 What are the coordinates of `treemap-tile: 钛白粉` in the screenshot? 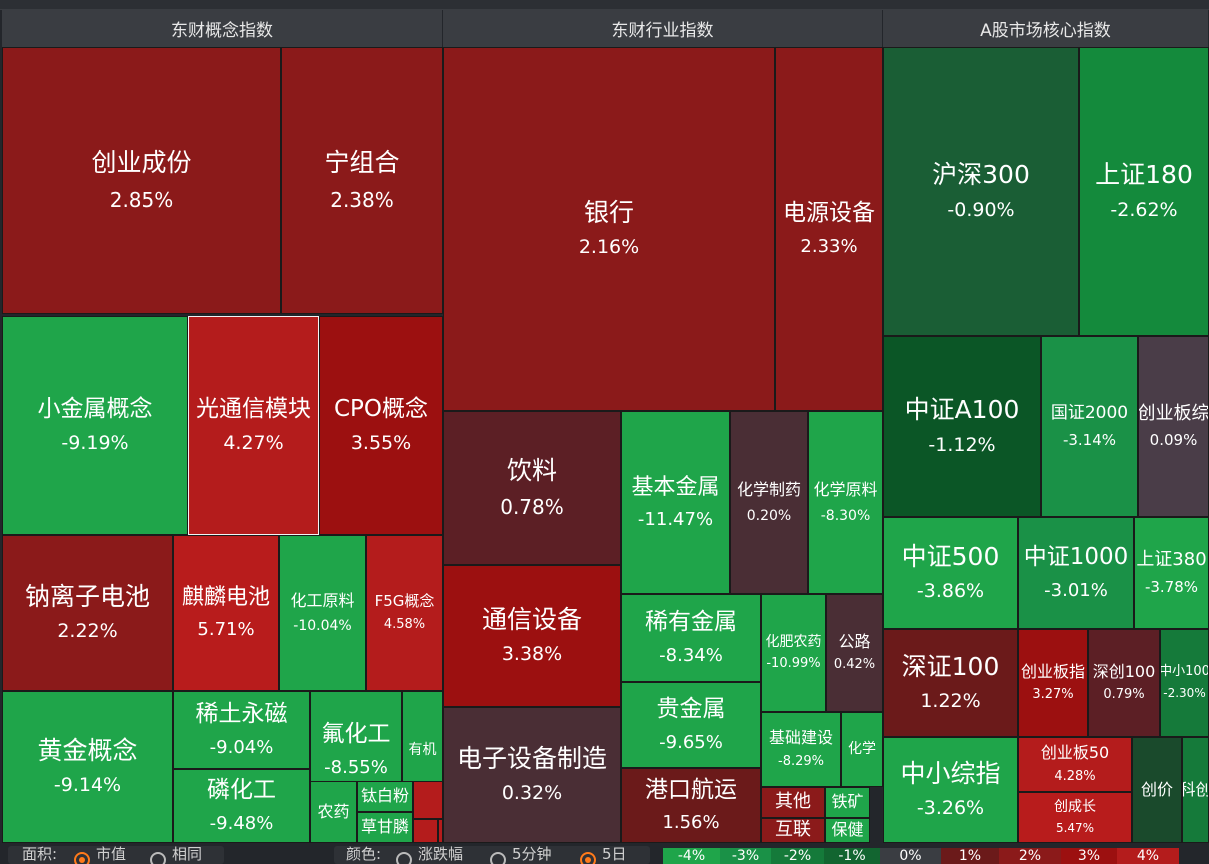 It's located at (385, 796).